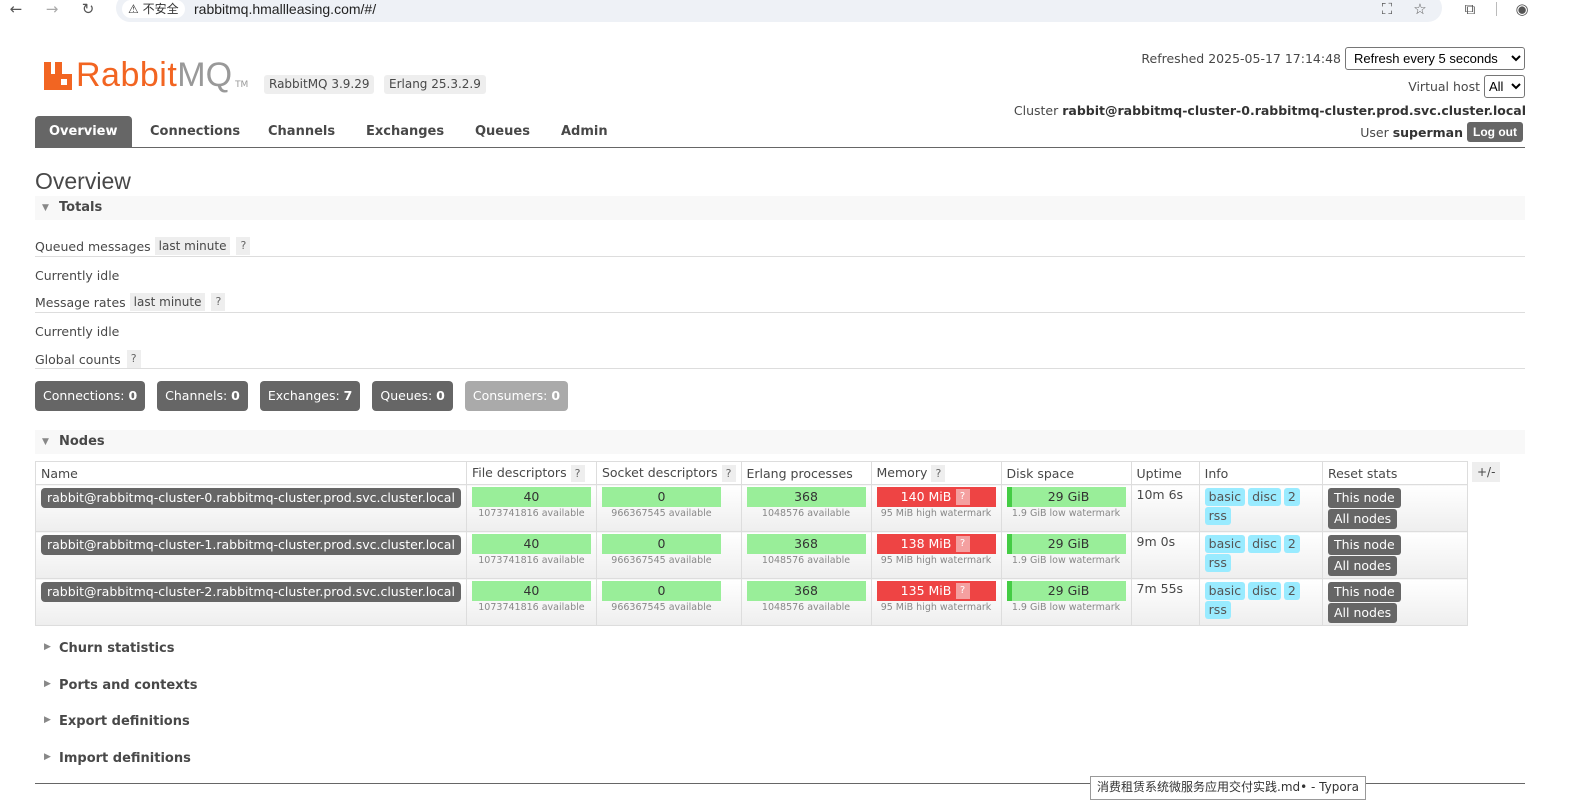 This screenshot has width=1583, height=800. Describe the element at coordinates (806, 544) in the screenshot. I see `erlang-processes-meter: 368` at that location.